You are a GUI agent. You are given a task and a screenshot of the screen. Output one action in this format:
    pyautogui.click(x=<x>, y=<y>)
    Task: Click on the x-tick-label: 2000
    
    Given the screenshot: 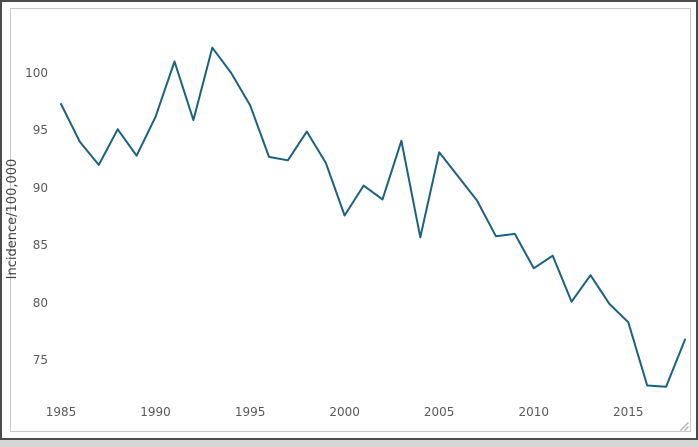 What is the action you would take?
    pyautogui.click(x=344, y=412)
    